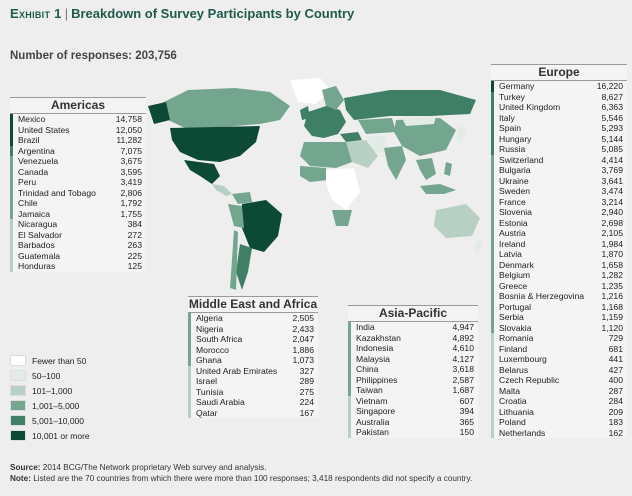  What do you see at coordinates (512, 422) in the screenshot?
I see `country-name: Poland` at bounding box center [512, 422].